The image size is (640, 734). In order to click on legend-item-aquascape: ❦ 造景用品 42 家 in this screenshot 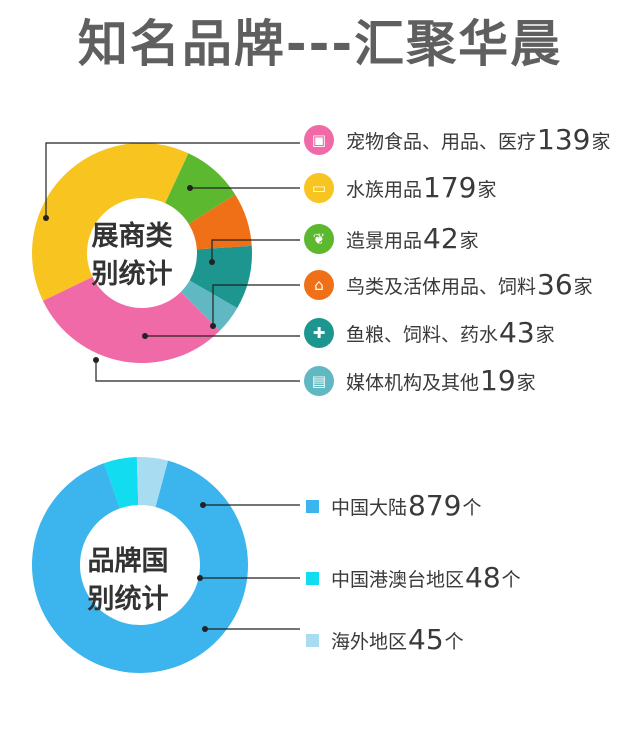, I will do `click(391, 239)`.